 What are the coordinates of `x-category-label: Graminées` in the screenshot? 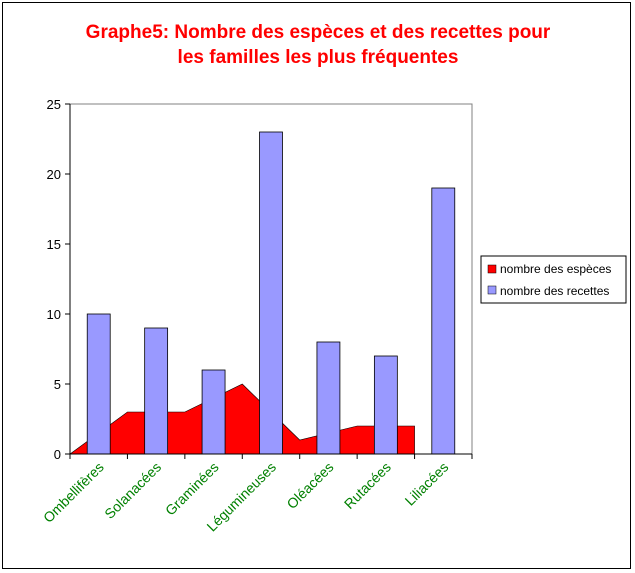 It's located at (192, 489).